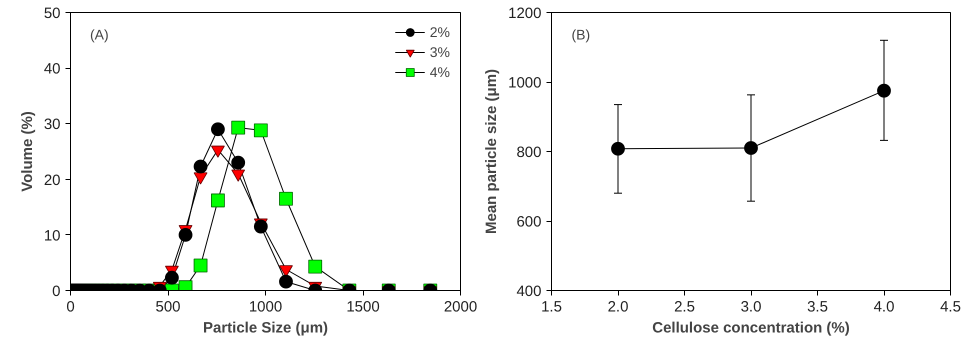  Describe the element at coordinates (580, 34) in the screenshot. I see `annotation: (B)` at that location.